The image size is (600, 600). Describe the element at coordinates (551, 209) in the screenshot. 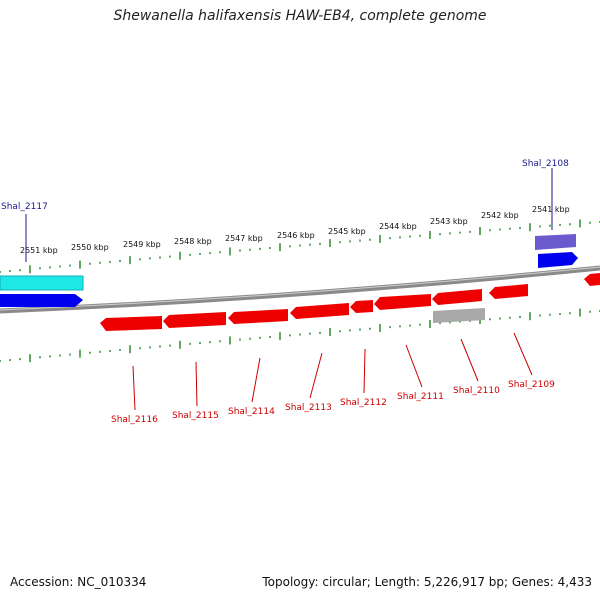

I see `tick-label-2541: 2541 kbp` at that location.